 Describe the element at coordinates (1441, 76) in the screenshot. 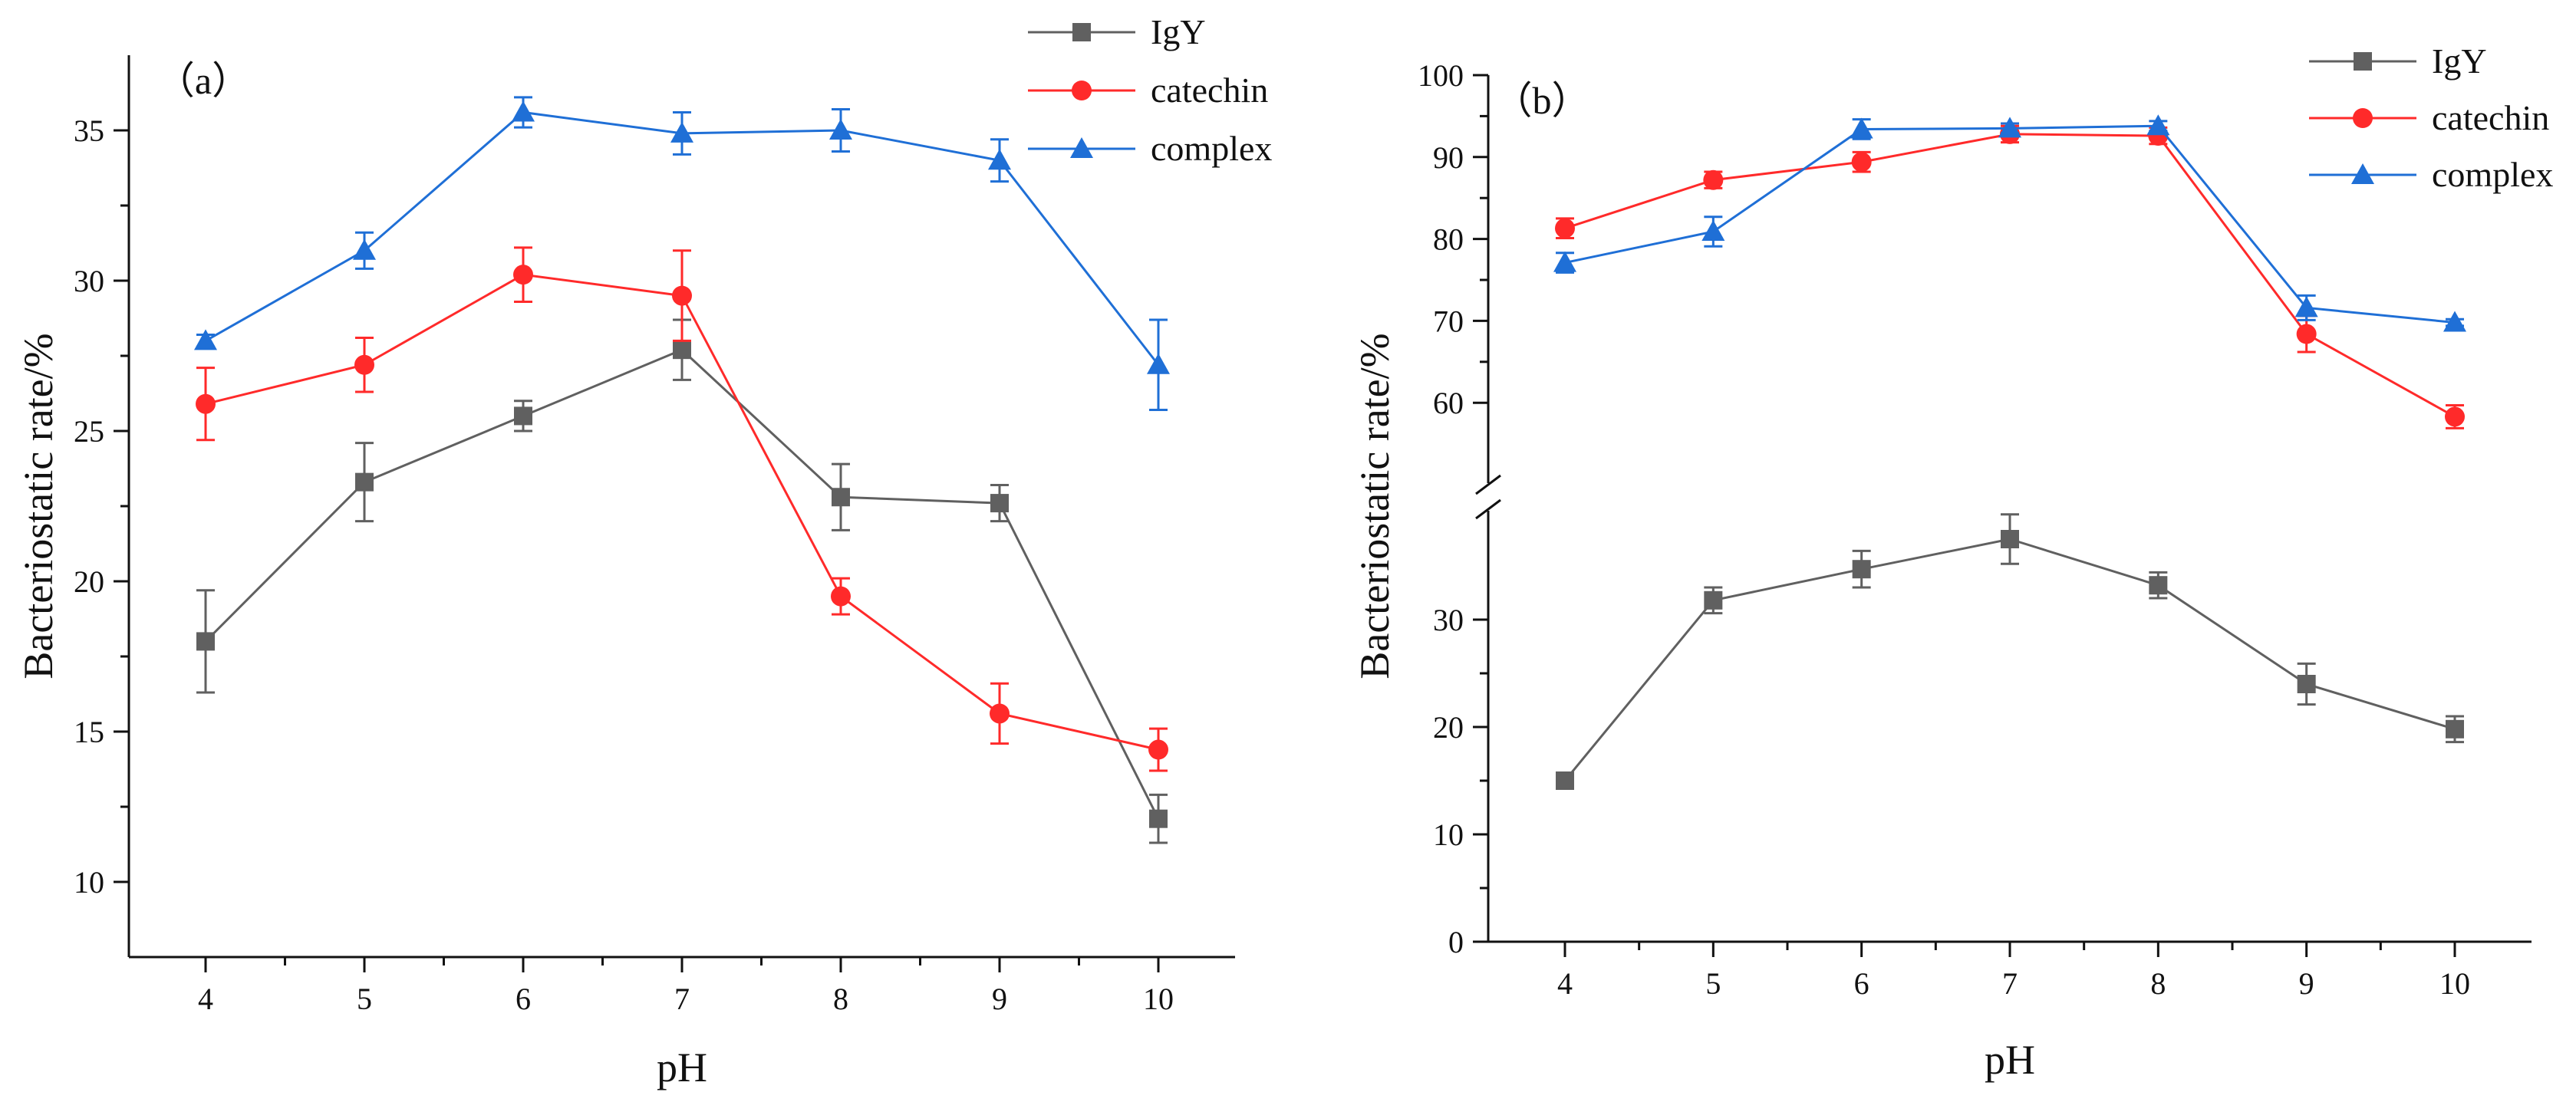

I see `y-tick-label: 100` at that location.